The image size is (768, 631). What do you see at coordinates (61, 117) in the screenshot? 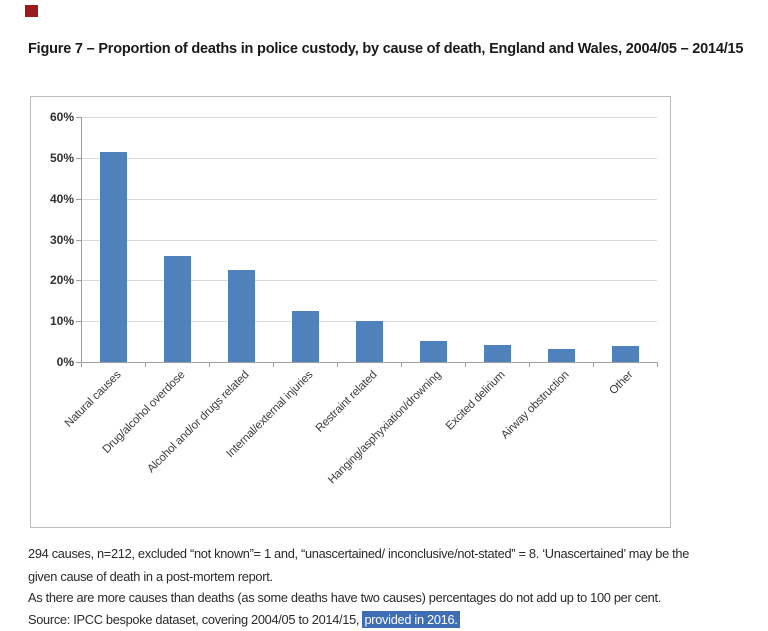
I see `y-axis-tick-label: 60%` at bounding box center [61, 117].